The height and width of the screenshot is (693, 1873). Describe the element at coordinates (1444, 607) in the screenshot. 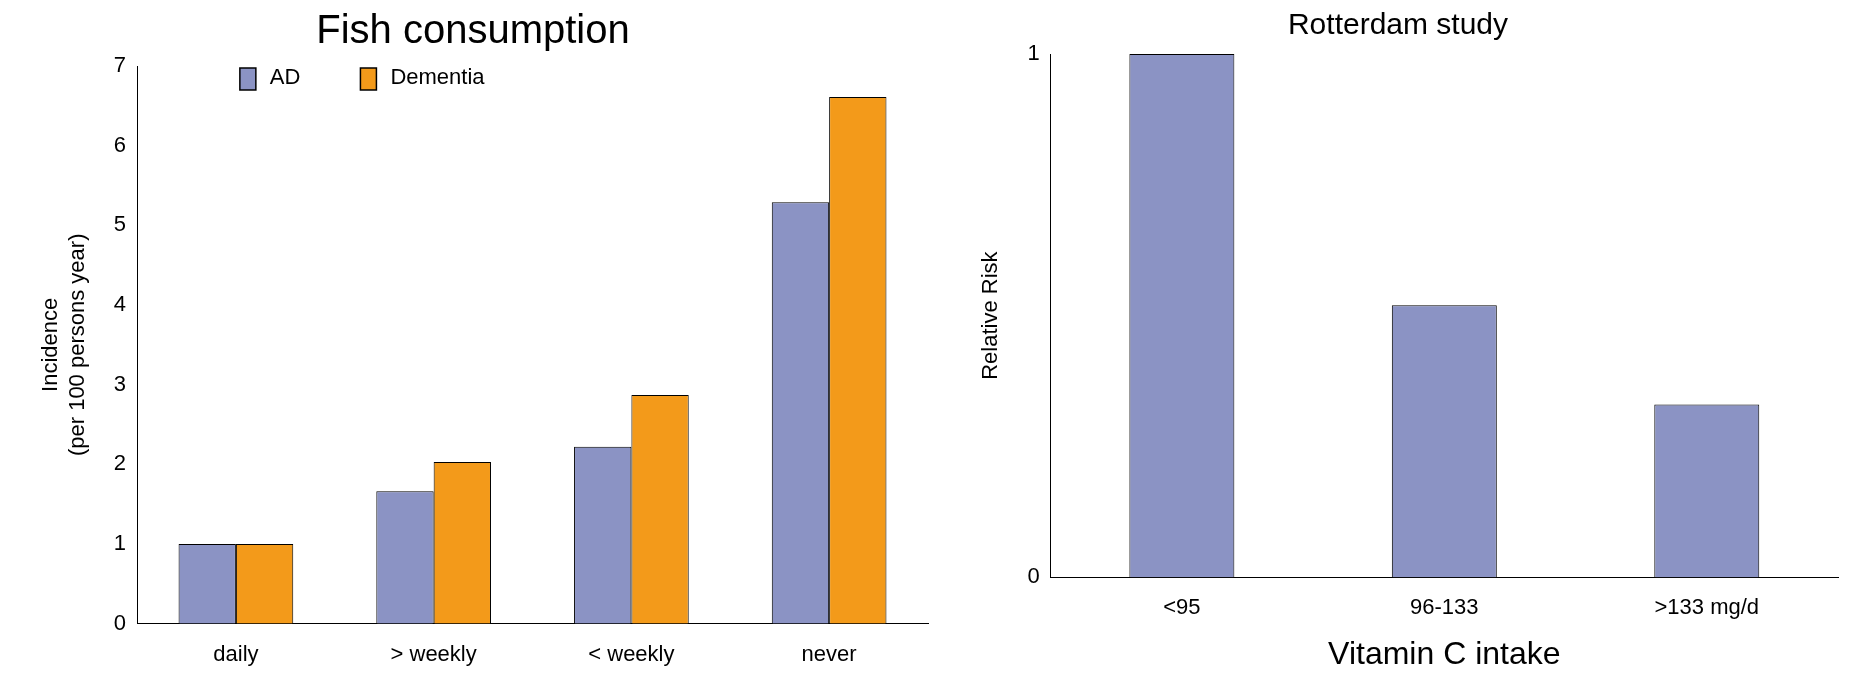

I see `x-tick-label: 96-133` at that location.